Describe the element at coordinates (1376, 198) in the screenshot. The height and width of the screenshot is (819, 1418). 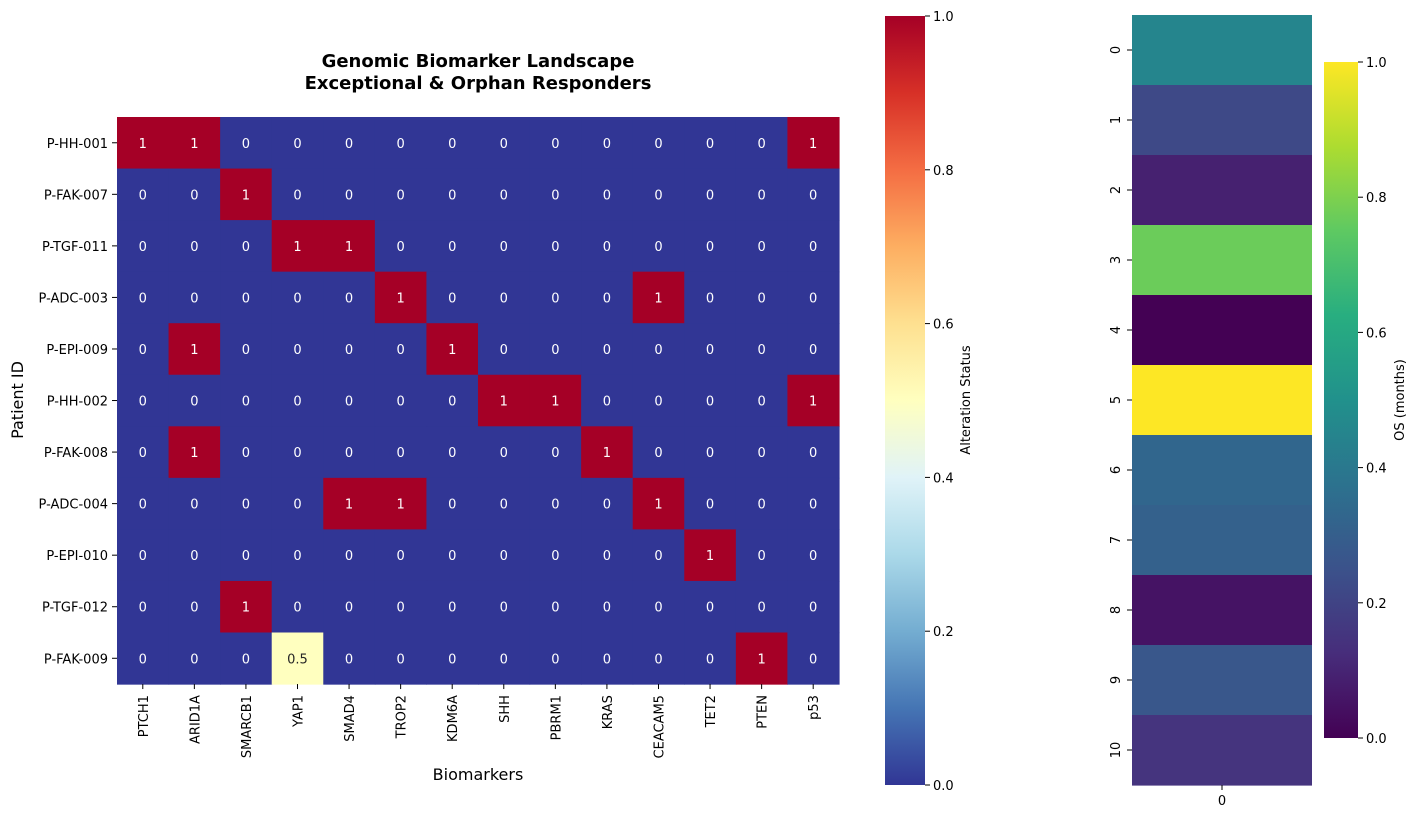
I see `os-colorbar-tick-label: 0.8` at that location.